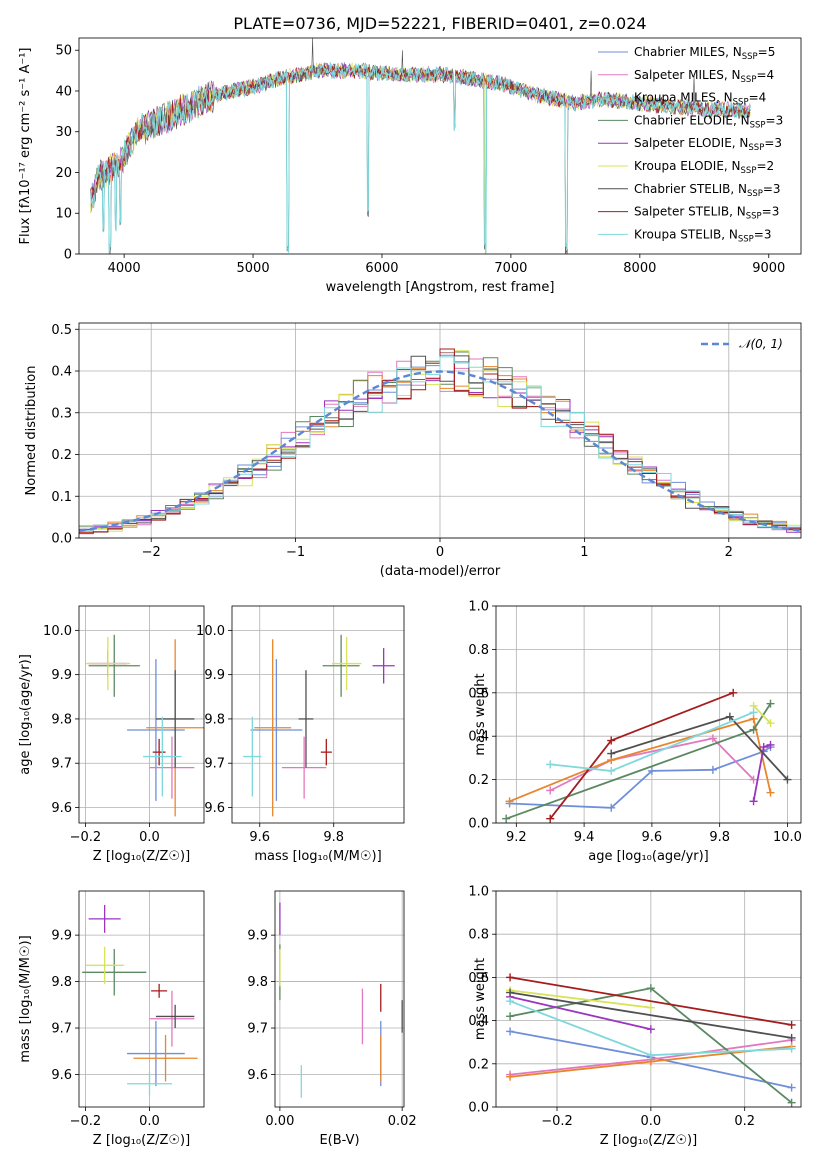 The height and width of the screenshot is (1170, 819). Describe the element at coordinates (381, 268) in the screenshot. I see `x-tick-label: 6000` at that location.